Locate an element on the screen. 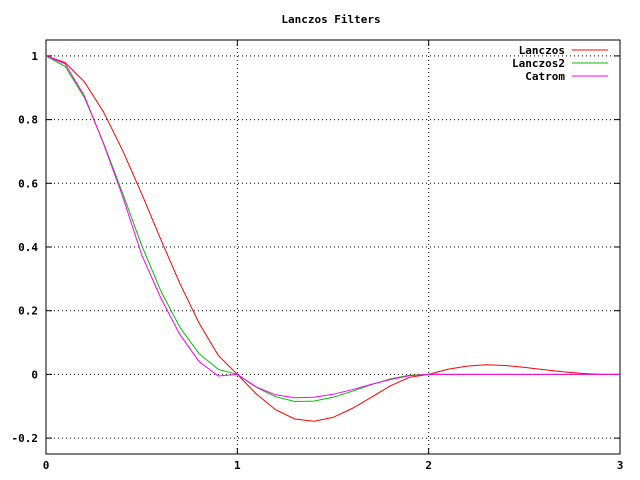  x-tick-label: 0 is located at coordinates (46, 465).